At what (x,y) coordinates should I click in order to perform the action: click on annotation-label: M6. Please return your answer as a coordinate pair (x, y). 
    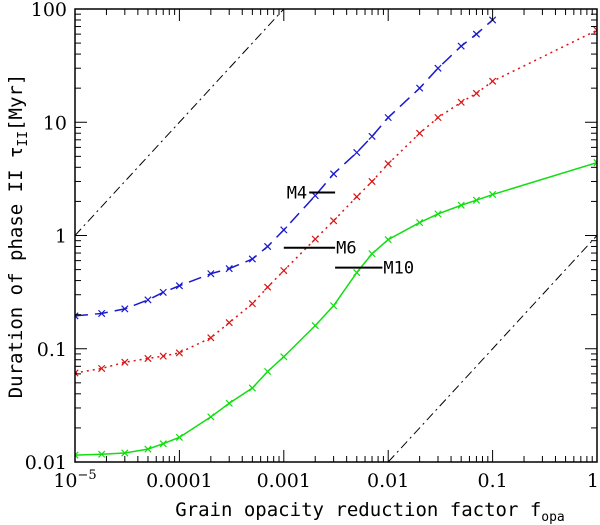
    Looking at the image, I should click on (346, 249).